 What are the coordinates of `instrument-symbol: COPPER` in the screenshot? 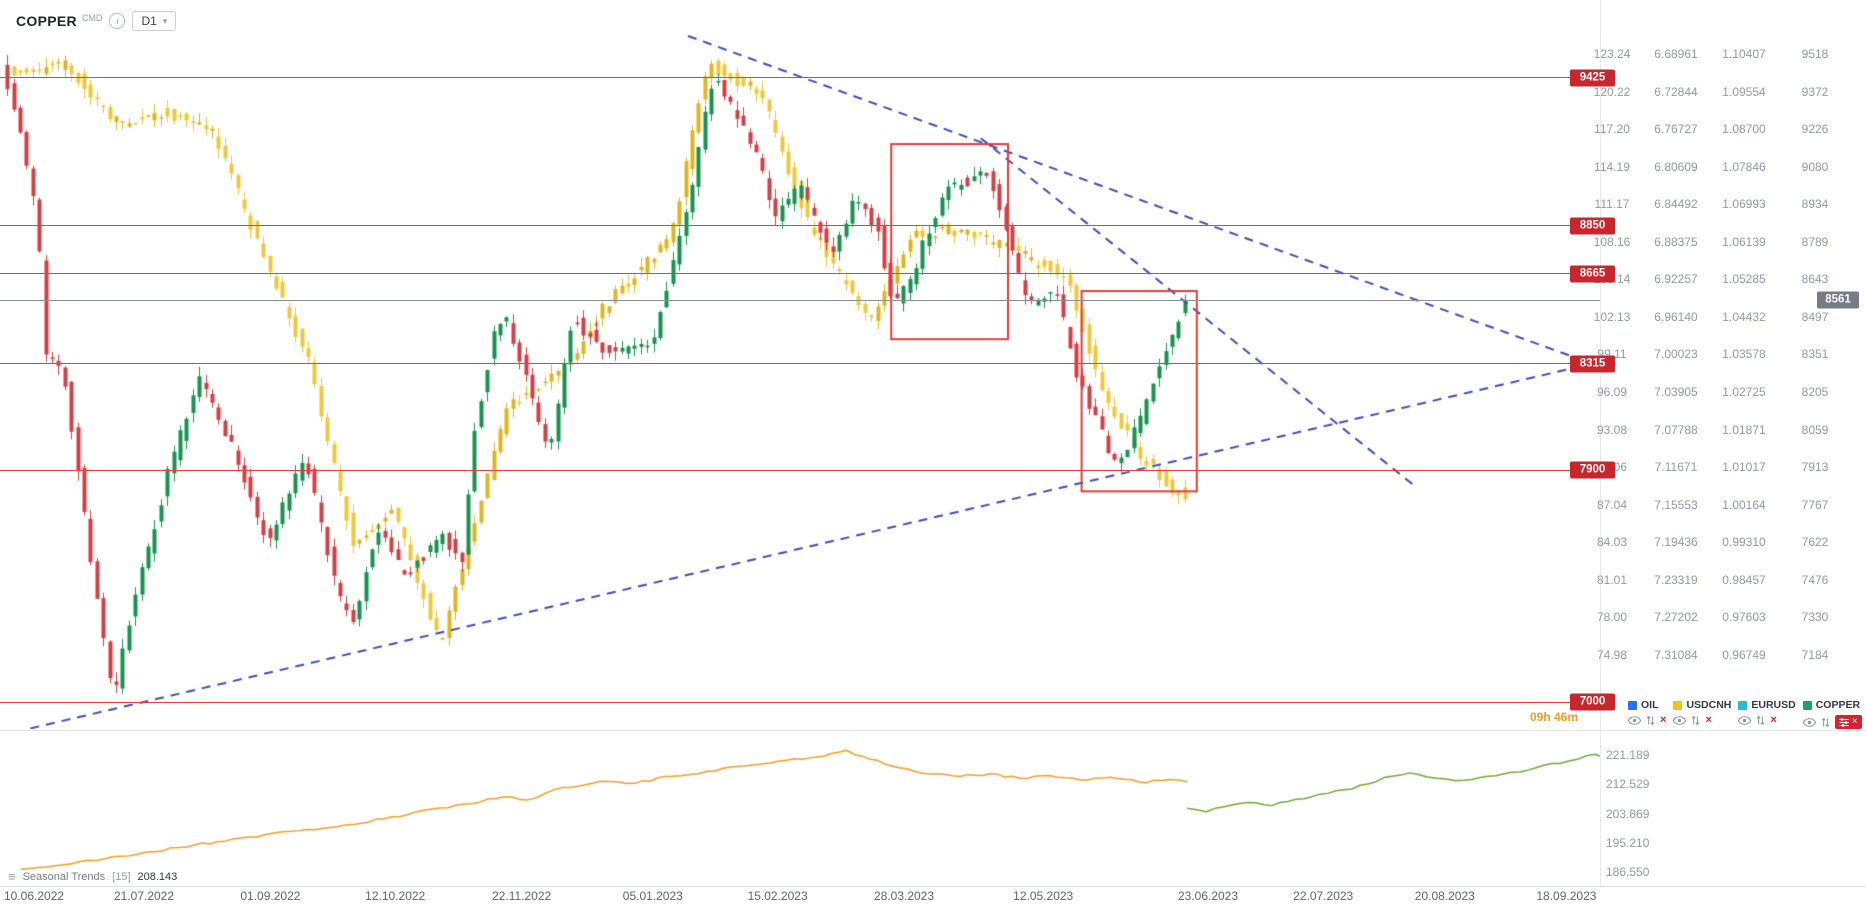 It's located at (46, 21).